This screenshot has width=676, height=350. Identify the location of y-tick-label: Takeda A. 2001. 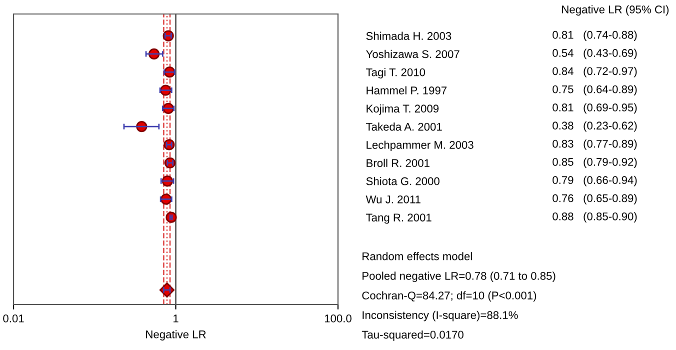
(404, 126).